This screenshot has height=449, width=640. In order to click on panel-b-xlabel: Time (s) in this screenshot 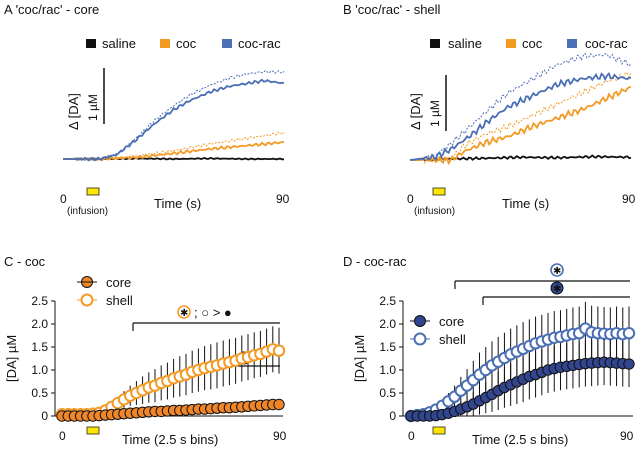, I will do `click(525, 203)`.